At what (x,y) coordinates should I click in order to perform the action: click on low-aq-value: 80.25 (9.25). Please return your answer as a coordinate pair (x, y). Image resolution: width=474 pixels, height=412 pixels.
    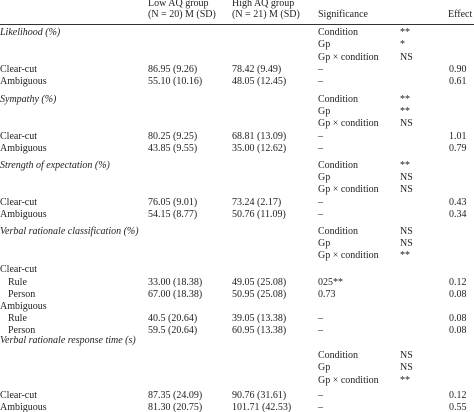
    Looking at the image, I should click on (173, 136).